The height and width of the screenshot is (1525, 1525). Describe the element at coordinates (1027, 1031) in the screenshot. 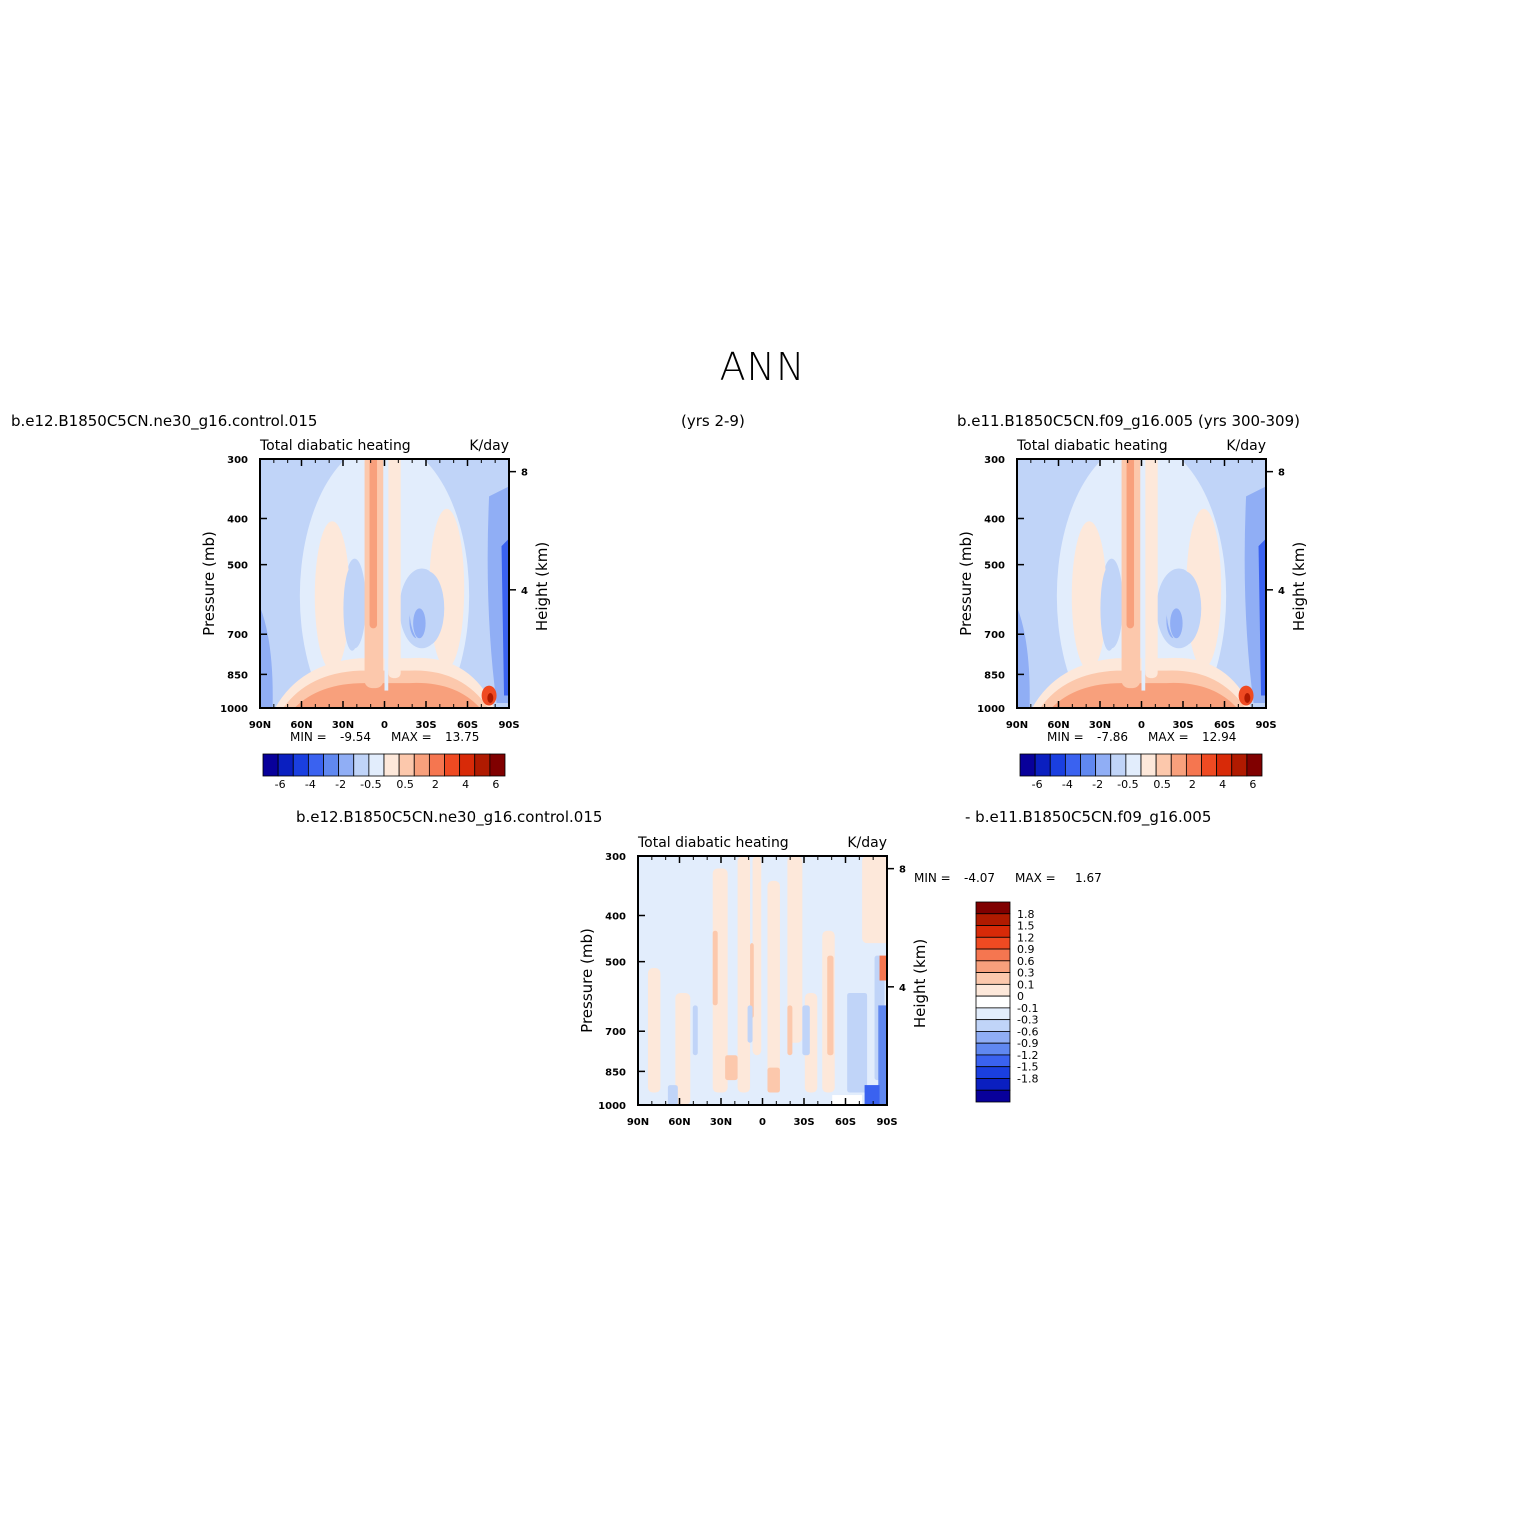

I see `colorbar-label: -0.6` at that location.